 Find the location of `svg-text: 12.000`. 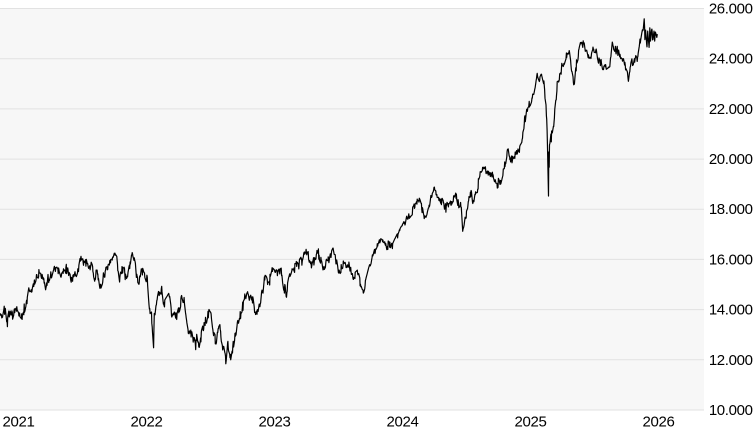

svg-text: 12.000 is located at coordinates (731, 360).